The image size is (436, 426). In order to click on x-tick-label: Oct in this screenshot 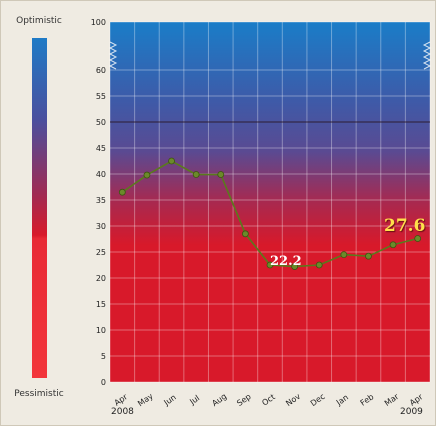, I will do `click(268, 399)`.